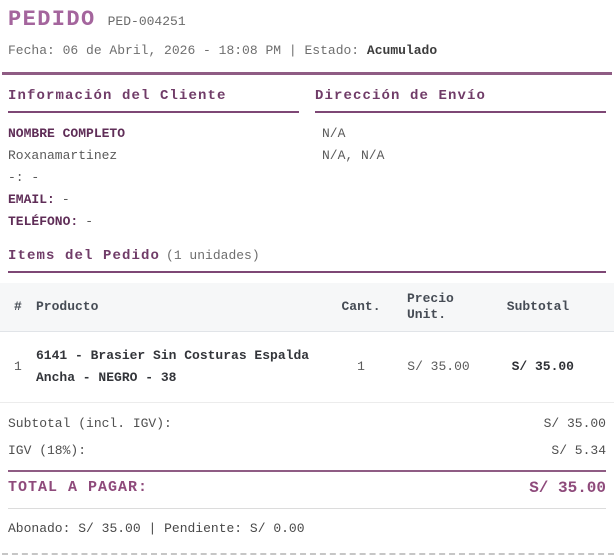 The width and height of the screenshot is (614, 557). I want to click on igv-row: IGV (18%): S/ 5.34, so click(307, 450).